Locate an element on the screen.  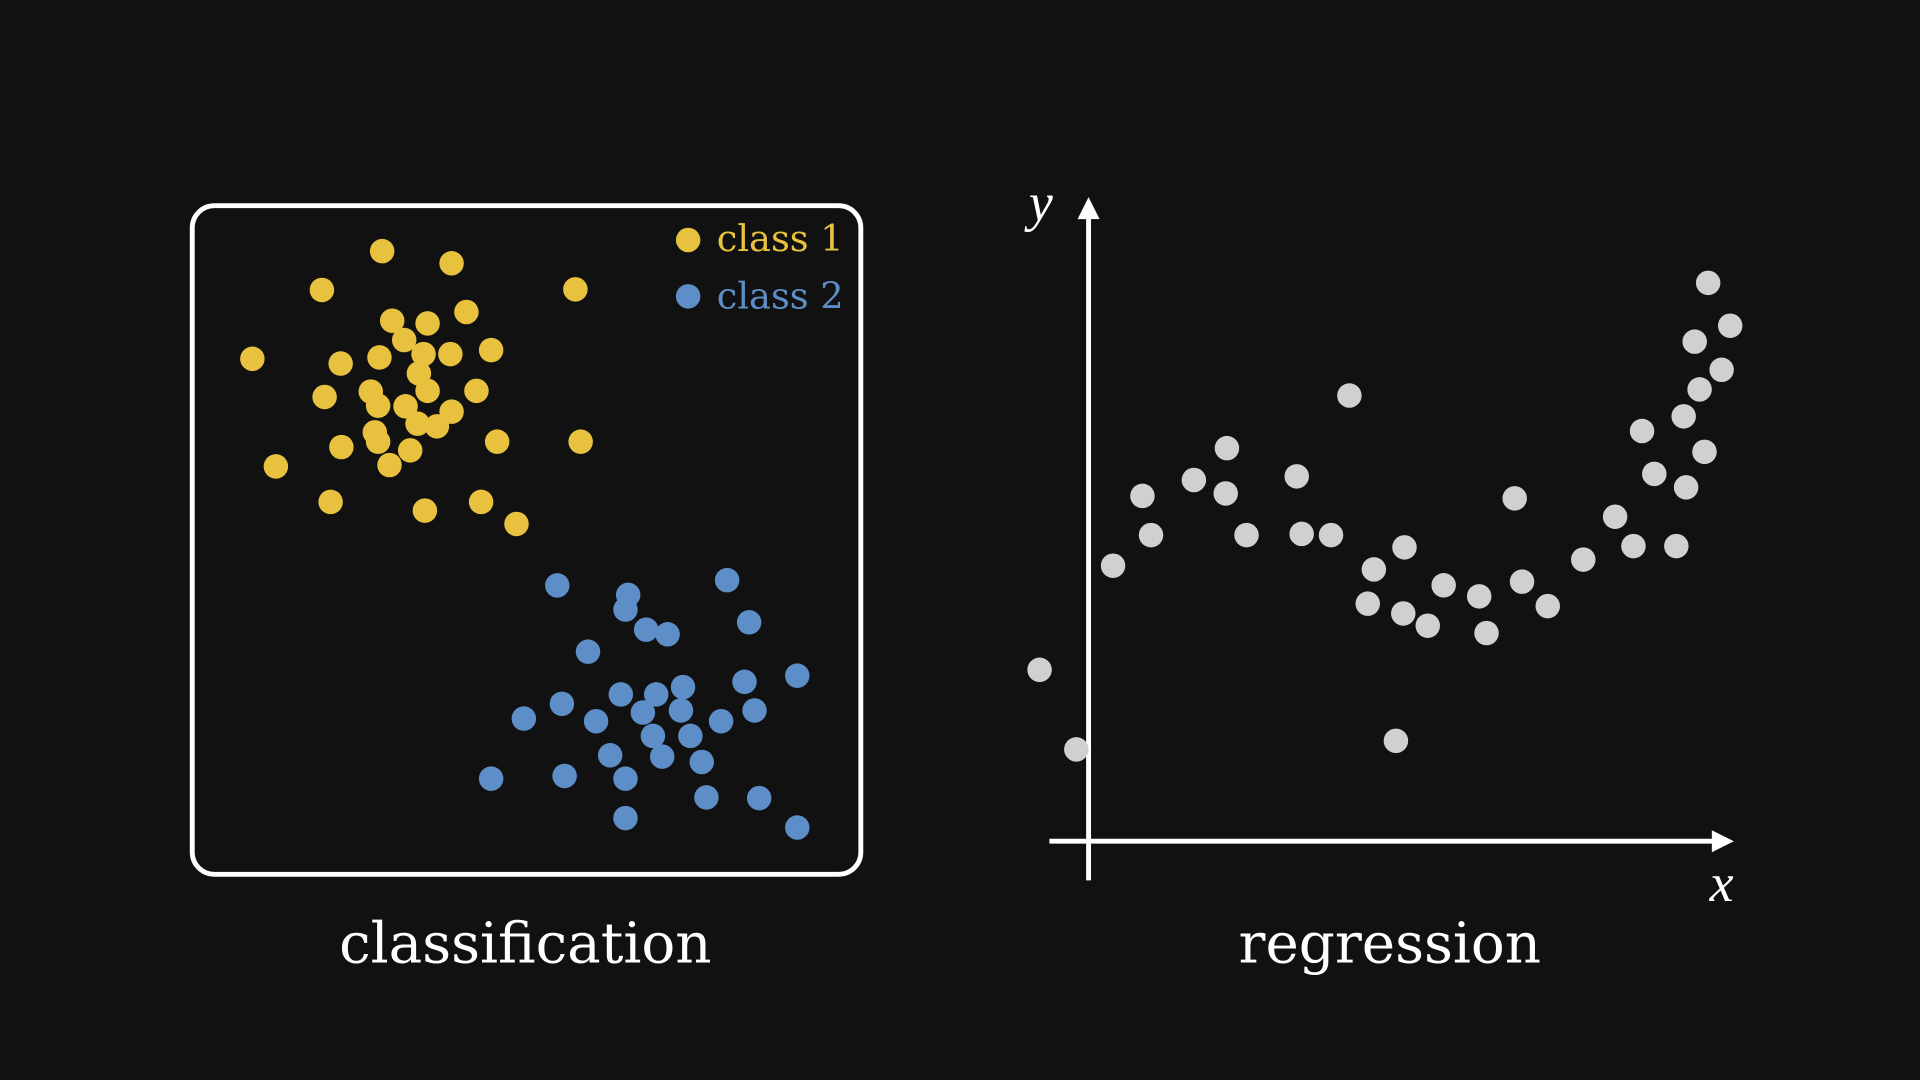
y-axis-label: y is located at coordinates (1038, 202).